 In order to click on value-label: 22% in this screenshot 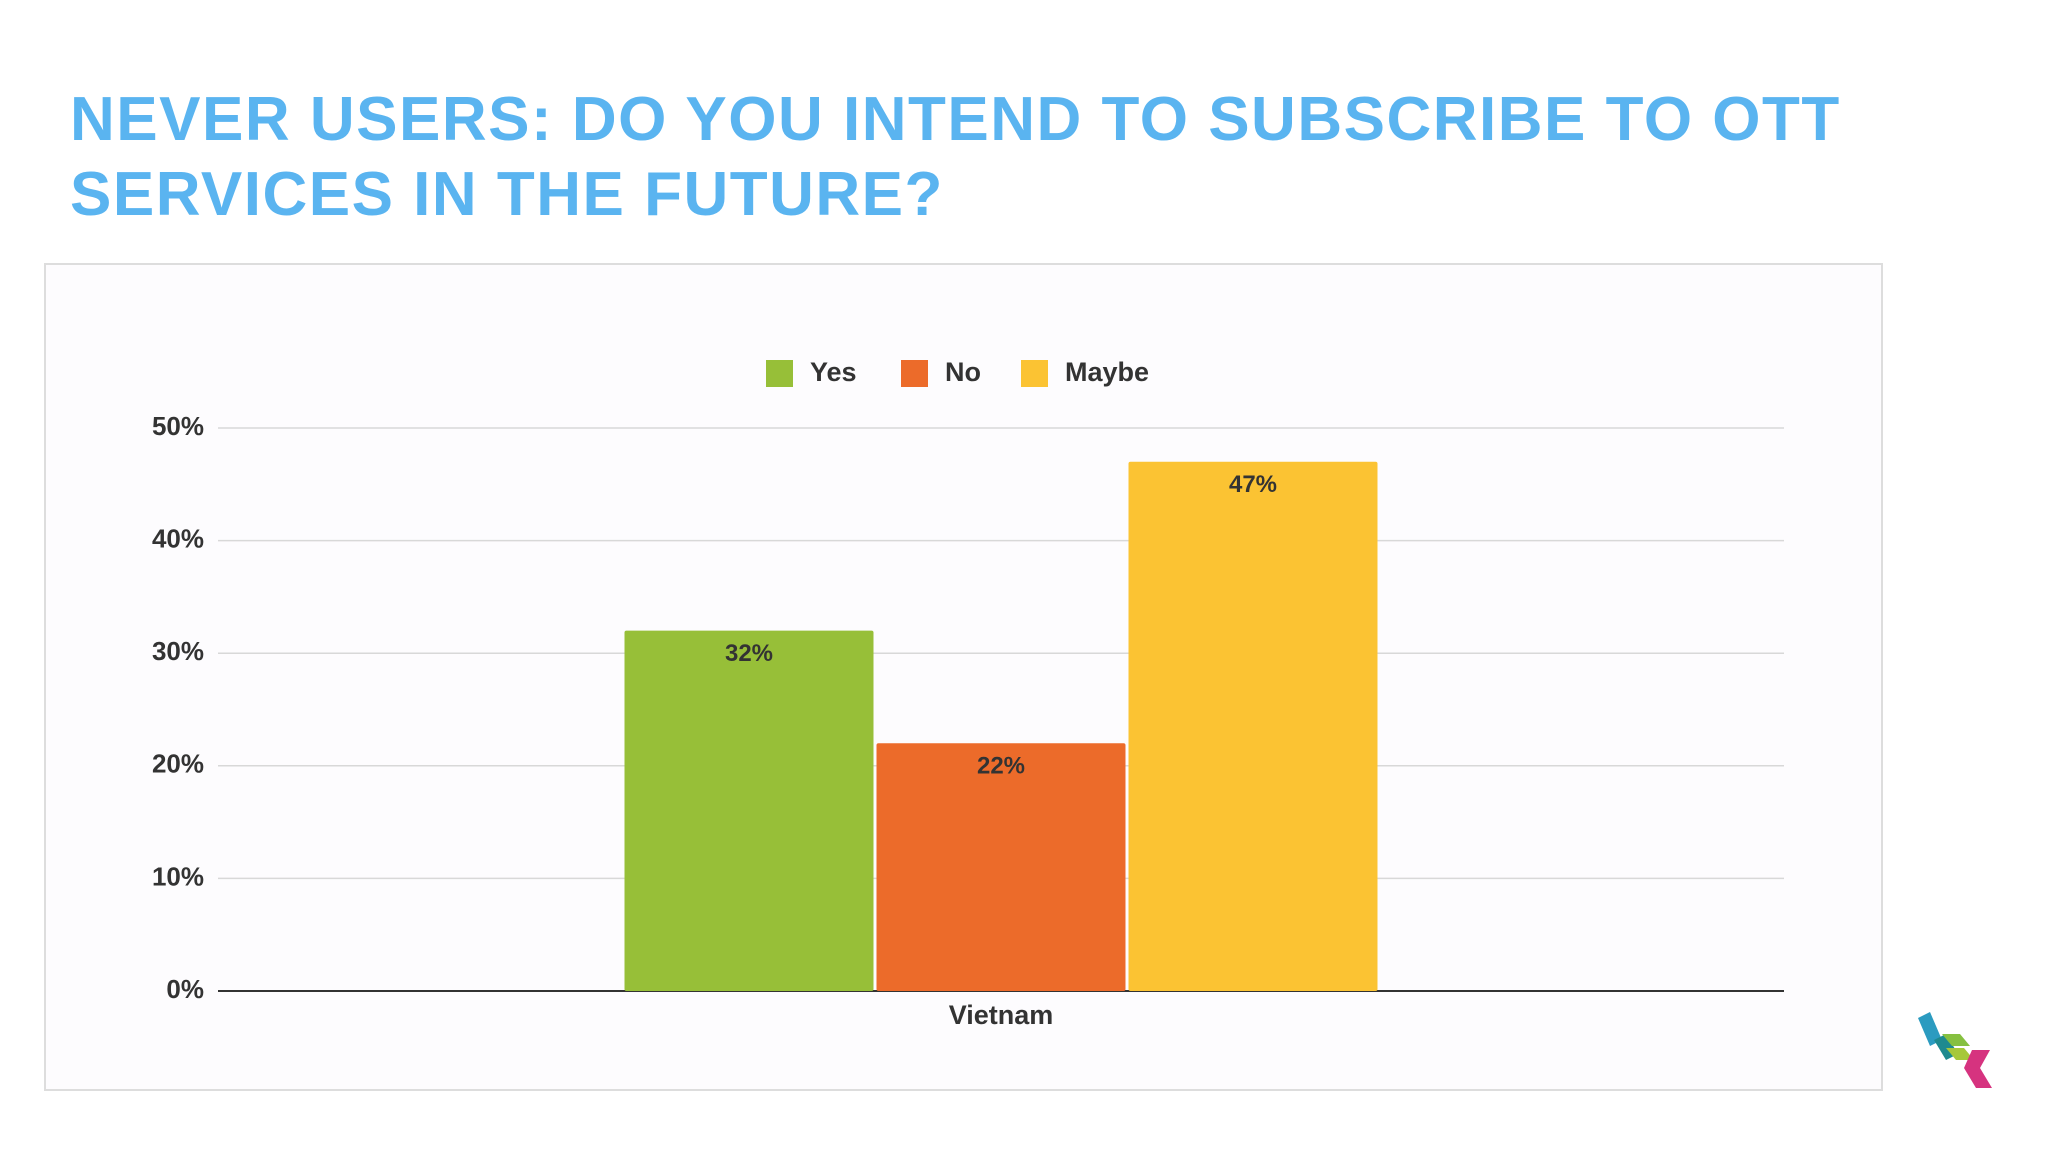, I will do `click(1001, 766)`.